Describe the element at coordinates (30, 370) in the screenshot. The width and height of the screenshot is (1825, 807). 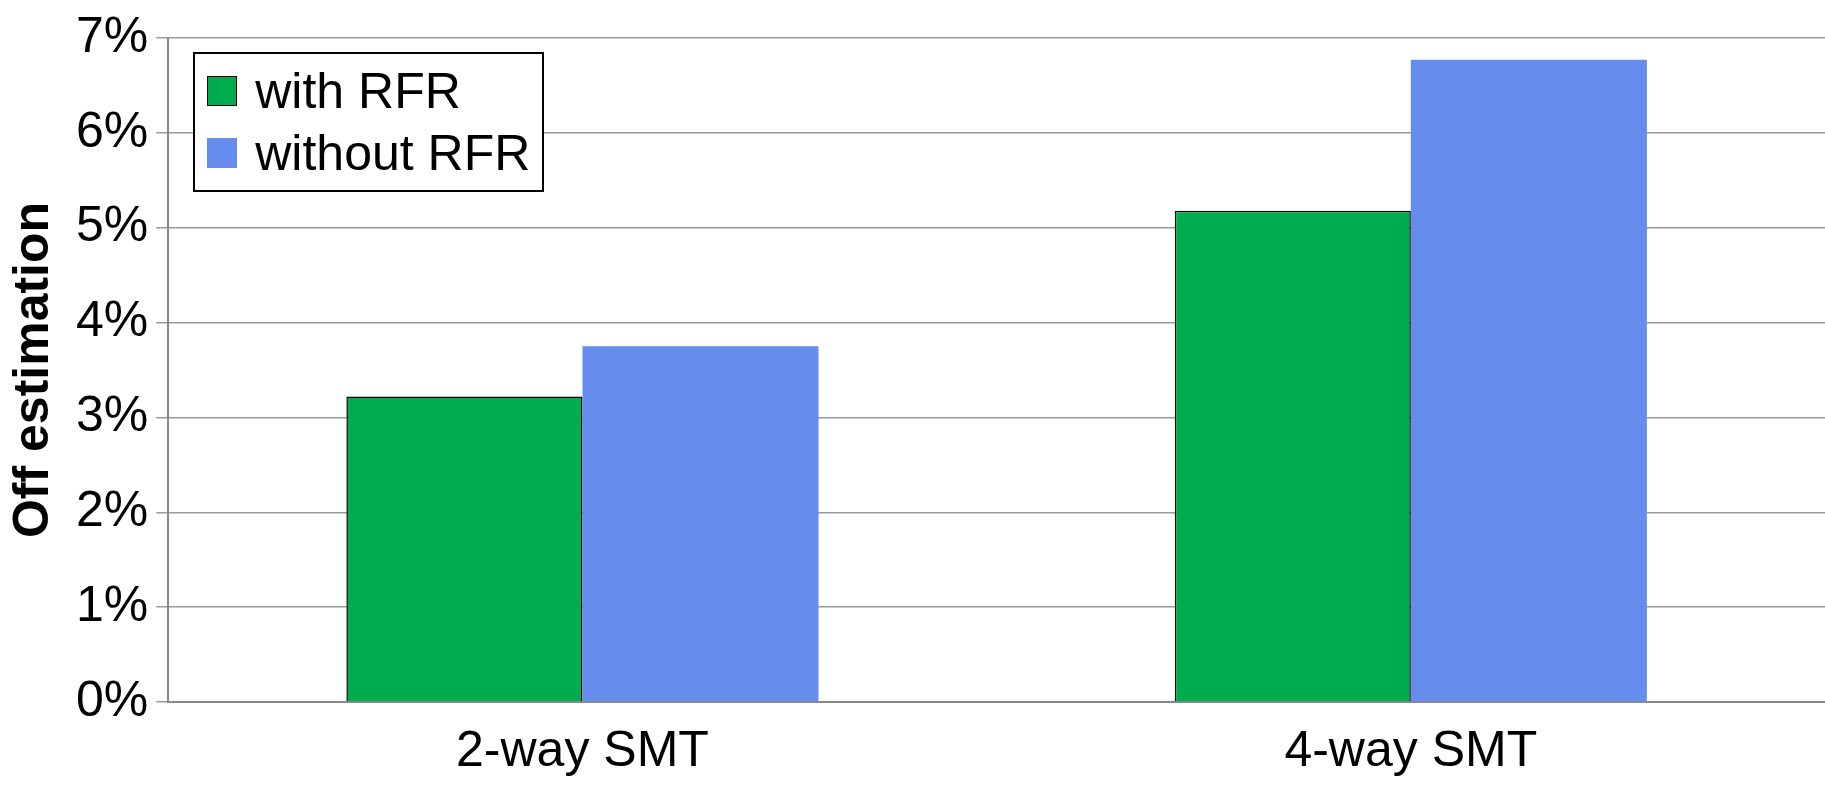
I see `y-axis-title: Off estimation` at that location.